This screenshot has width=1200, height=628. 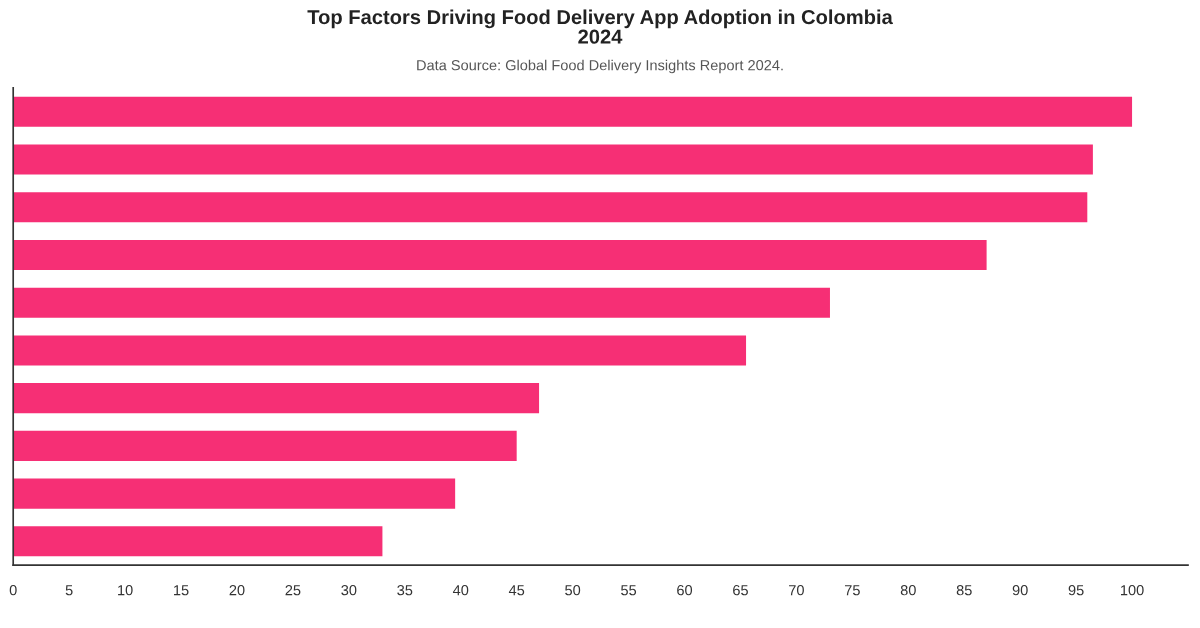 I want to click on x-tick-label: 10, so click(x=125, y=590).